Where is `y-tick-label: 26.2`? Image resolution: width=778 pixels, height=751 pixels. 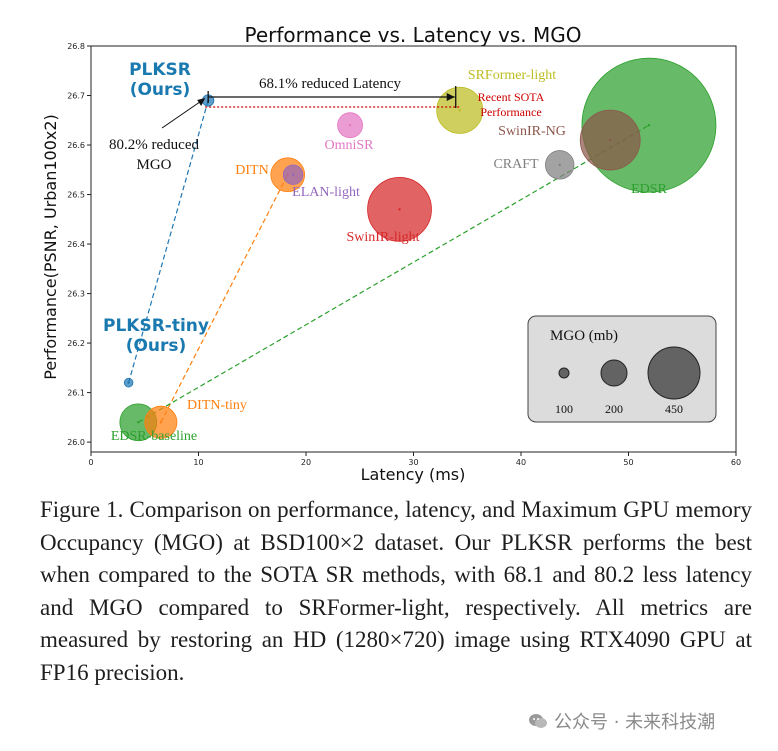
y-tick-label: 26.2 is located at coordinates (76, 343).